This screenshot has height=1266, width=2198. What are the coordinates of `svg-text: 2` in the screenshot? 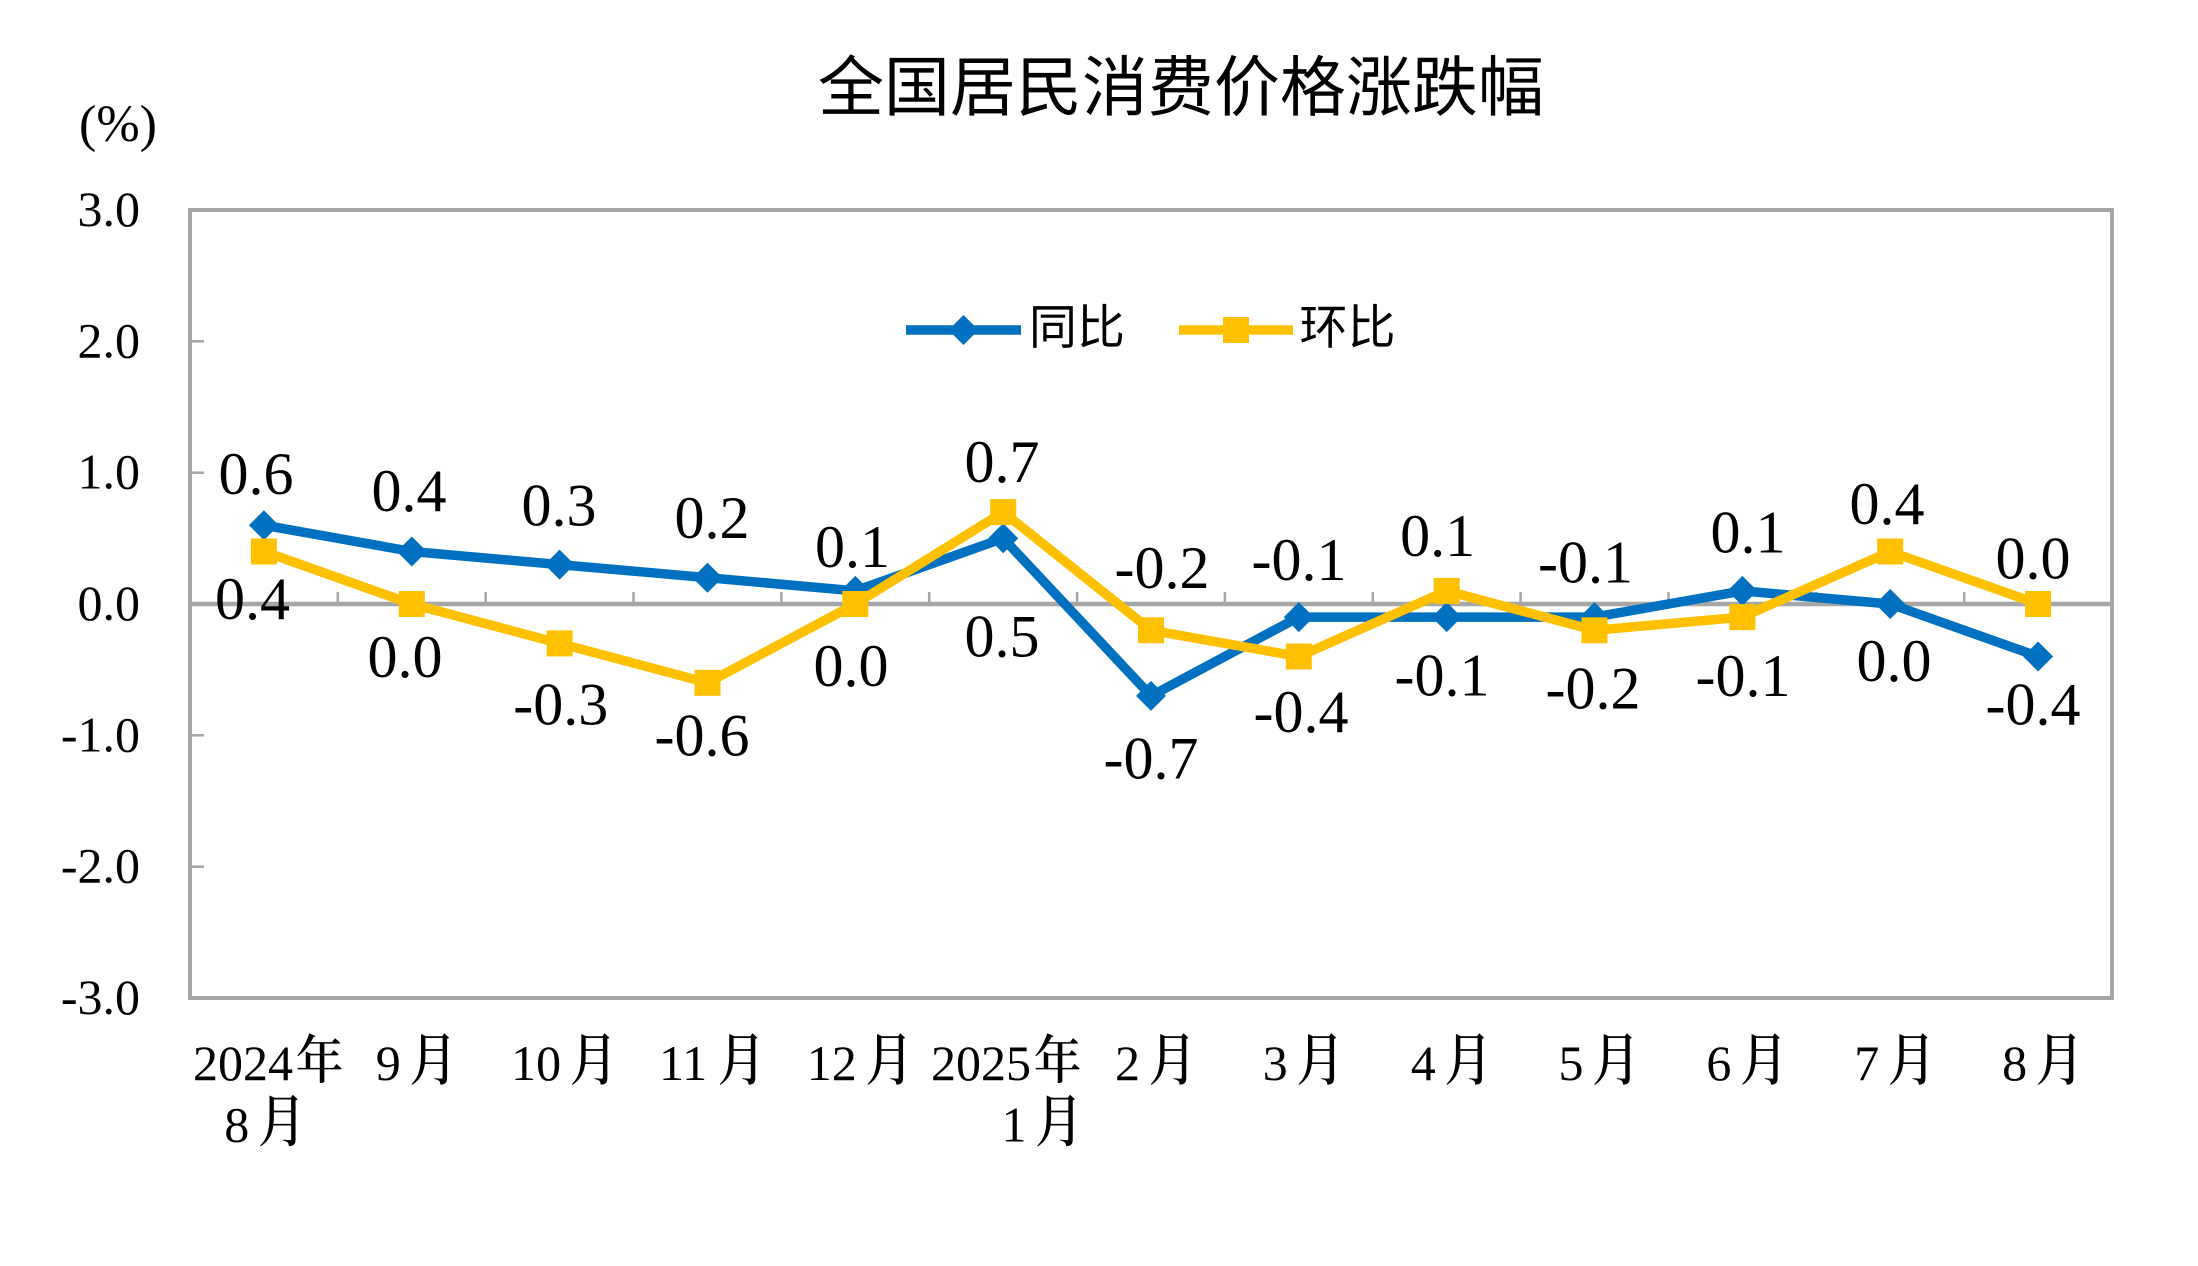 It's located at (1127, 1063).